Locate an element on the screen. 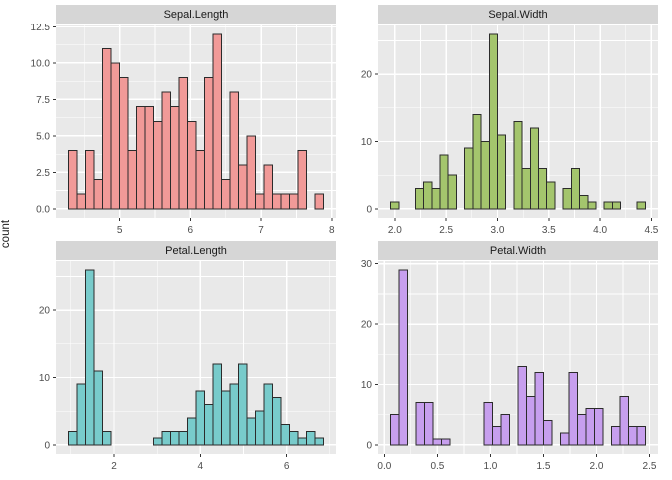 The image size is (672, 480). x-tick-label: 7 is located at coordinates (261, 230).